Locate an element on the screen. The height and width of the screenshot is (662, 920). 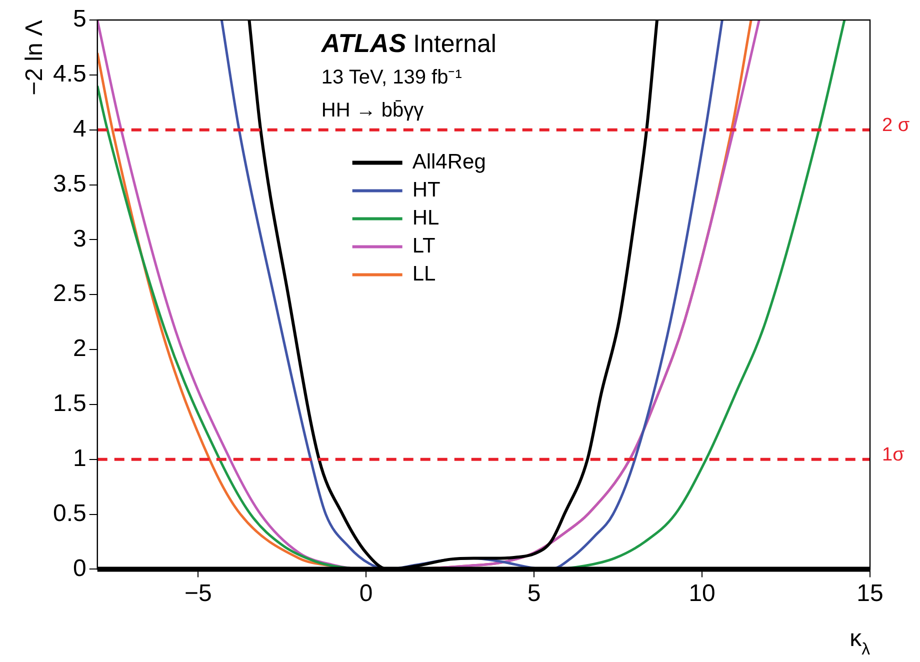
y-tick-label: 2 is located at coordinates (79, 348).